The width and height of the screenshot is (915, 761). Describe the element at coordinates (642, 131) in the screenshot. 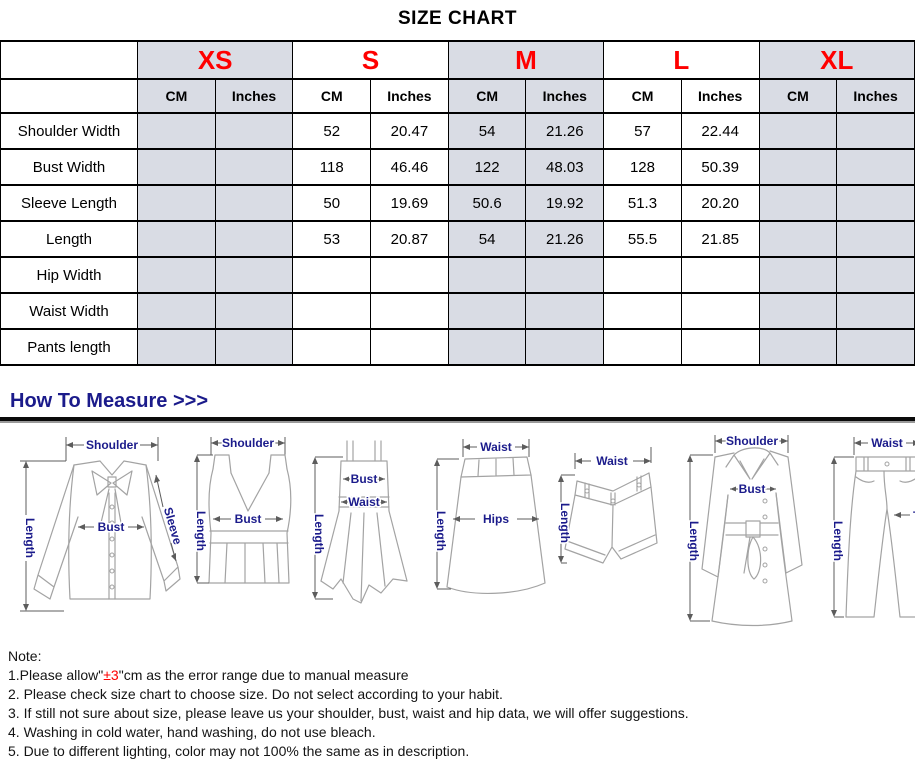

I see `table-cell: 57` at that location.